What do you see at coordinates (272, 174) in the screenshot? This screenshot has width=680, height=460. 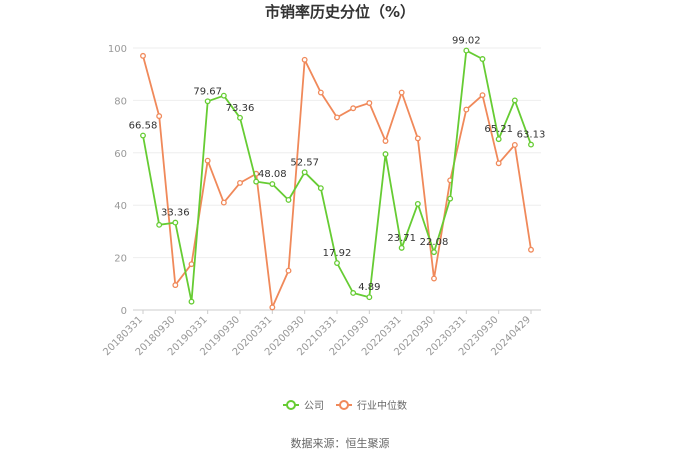 I see `data-label: 48.08` at bounding box center [272, 174].